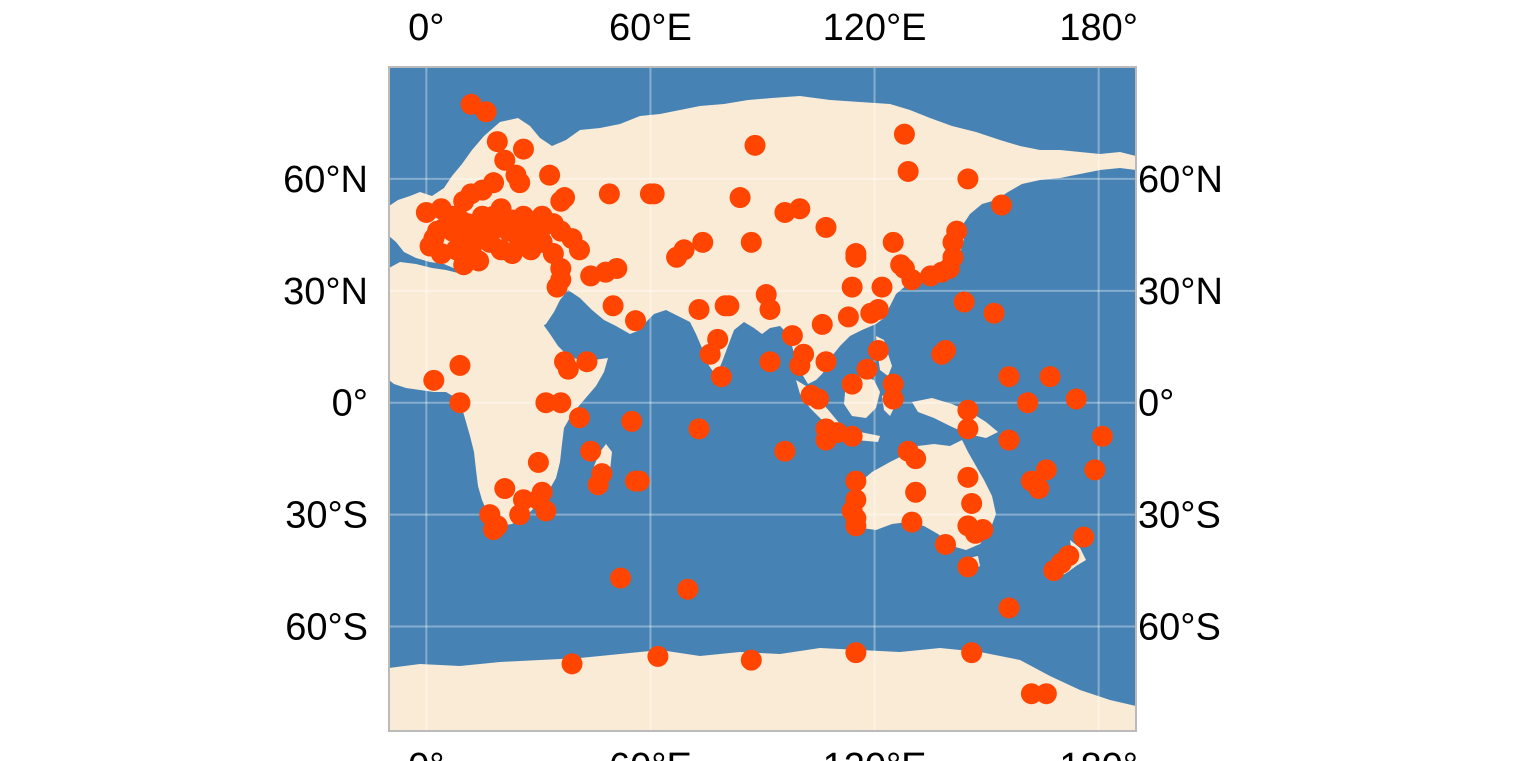 The image size is (1523, 761). Describe the element at coordinates (426, 28) in the screenshot. I see `longitude-tick-label: 0°` at that location.